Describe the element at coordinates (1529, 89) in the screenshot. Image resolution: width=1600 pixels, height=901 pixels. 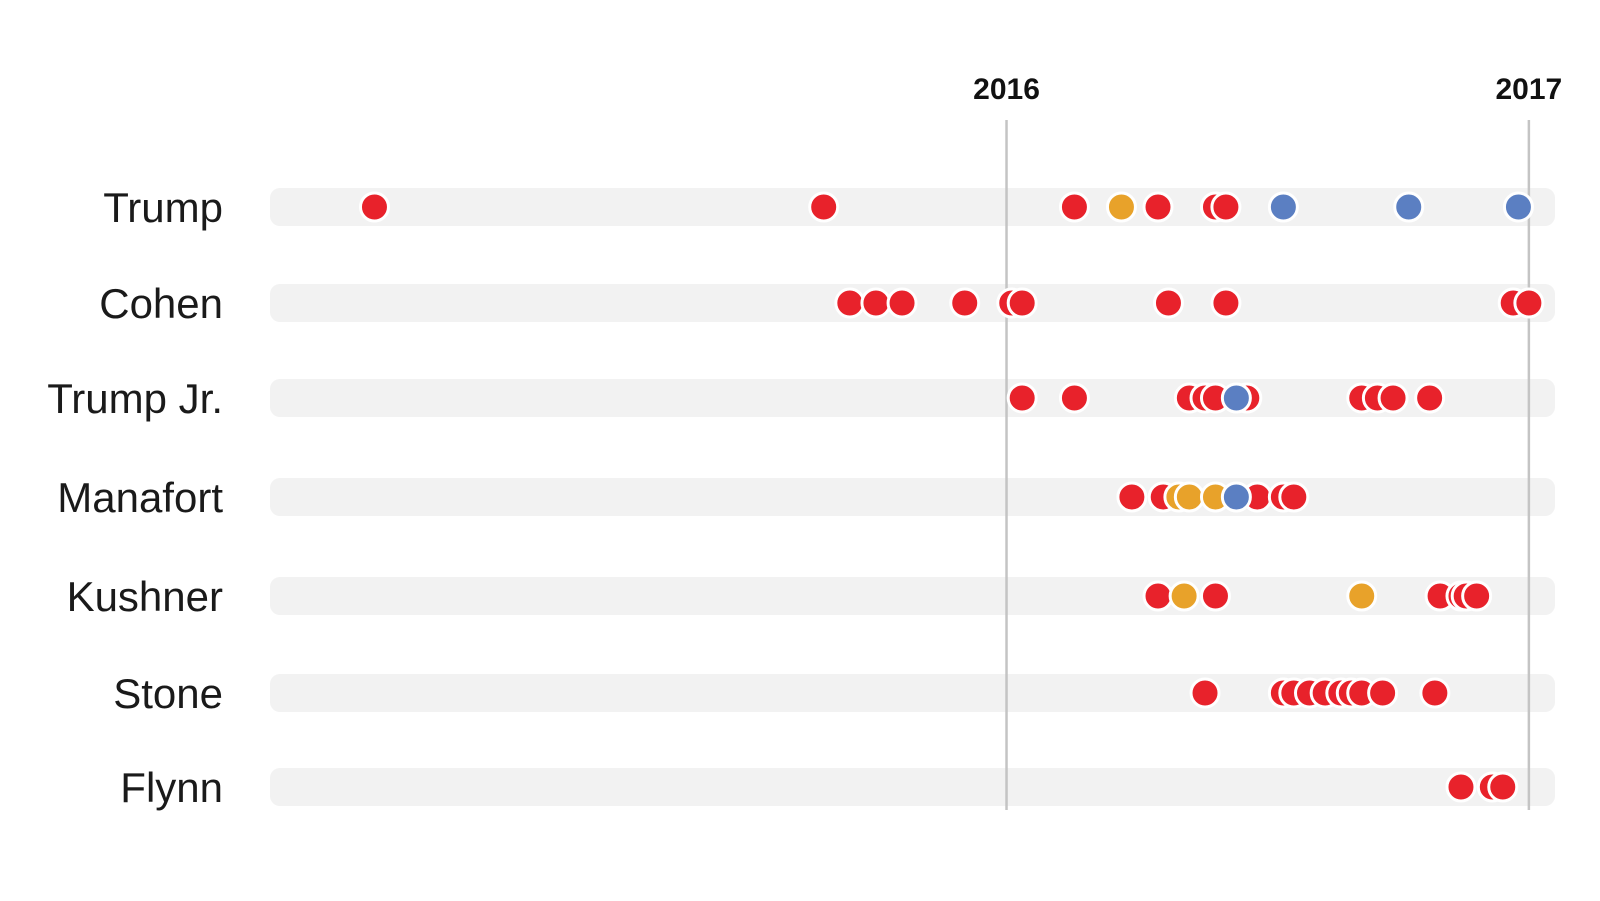
I see `year-label-2017: 2017` at that location.